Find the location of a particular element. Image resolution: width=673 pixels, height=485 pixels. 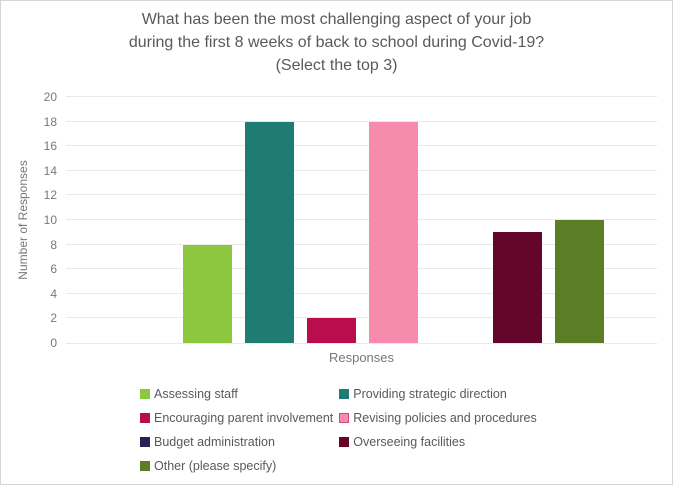

y-tick-label-14: 14 is located at coordinates (50, 170).